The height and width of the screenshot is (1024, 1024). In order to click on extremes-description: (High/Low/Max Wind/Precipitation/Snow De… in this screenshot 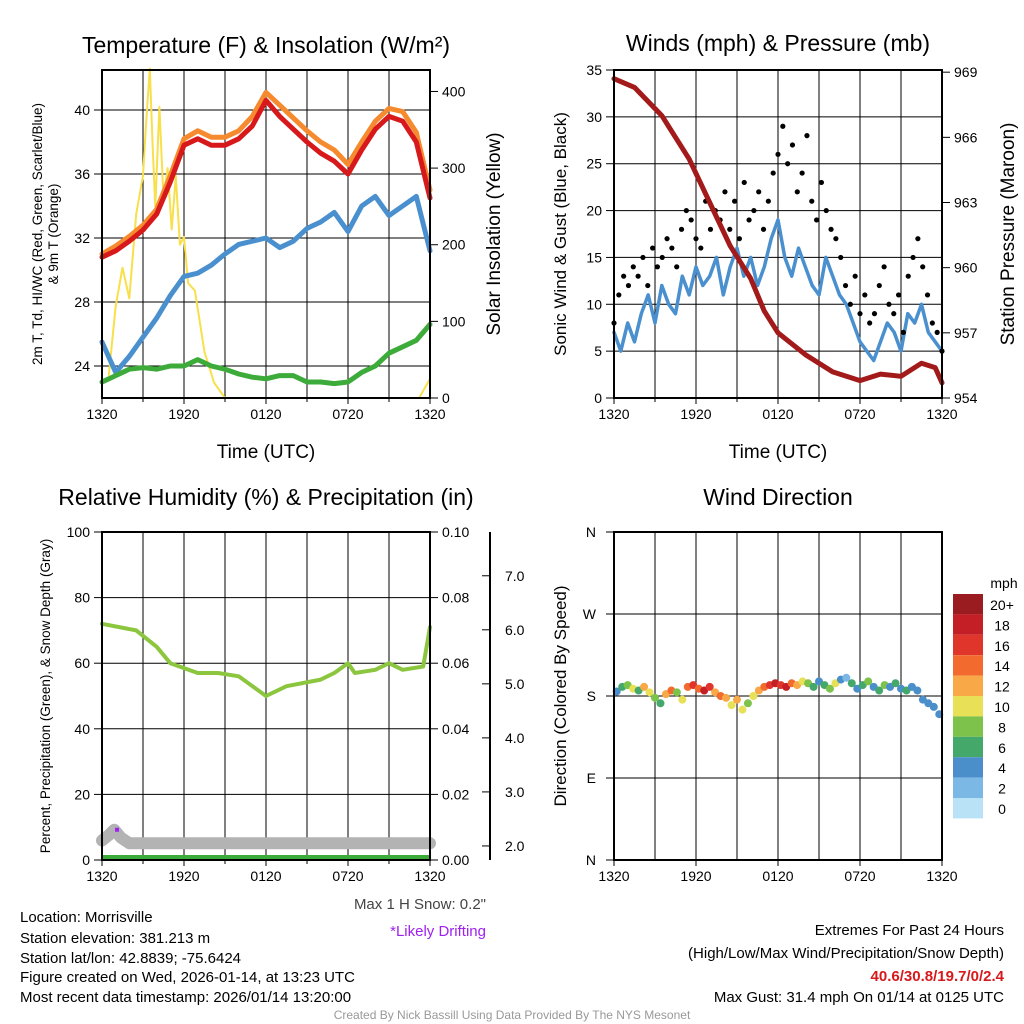, I will do `click(846, 953)`.